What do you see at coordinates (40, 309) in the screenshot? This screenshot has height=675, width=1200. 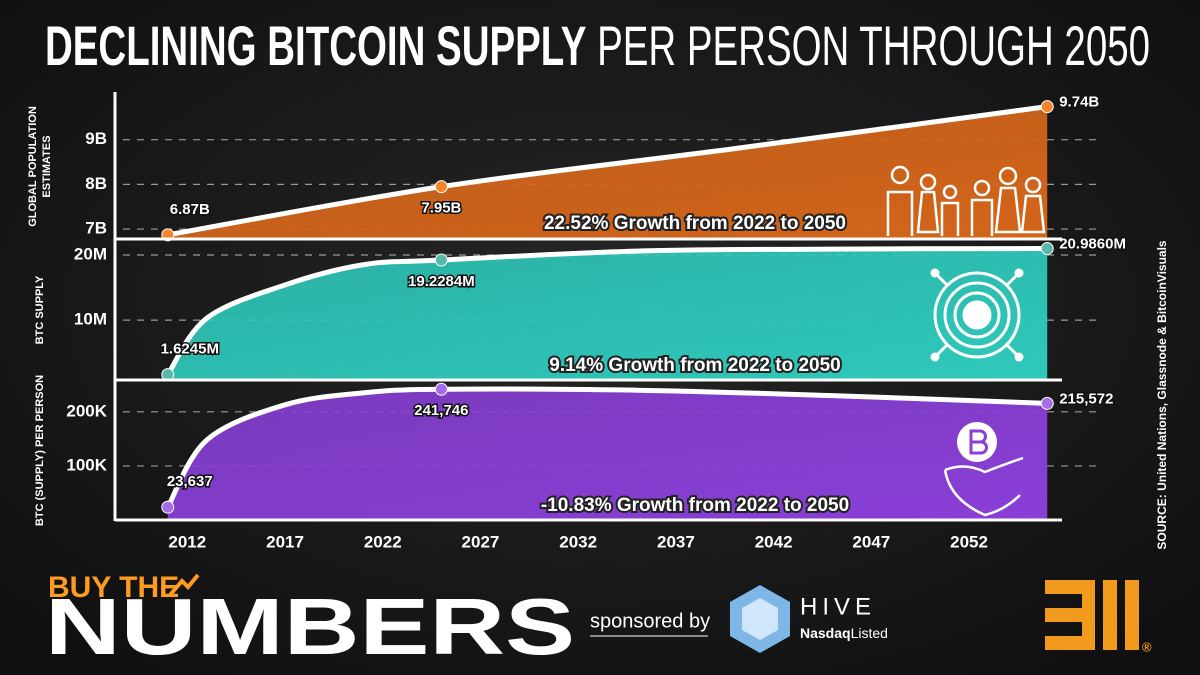 I see `y-axis-label: BTC SUPPLY` at bounding box center [40, 309].